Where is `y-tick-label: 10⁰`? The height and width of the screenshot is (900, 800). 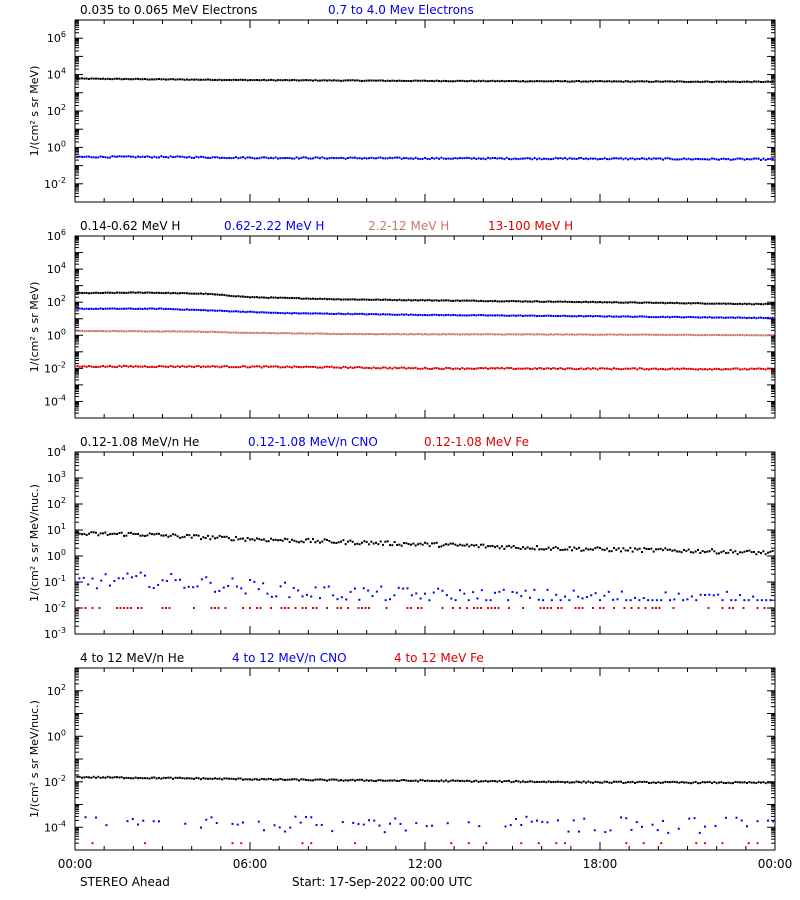 y-tick-label: 10⁰ is located at coordinates (56, 735).